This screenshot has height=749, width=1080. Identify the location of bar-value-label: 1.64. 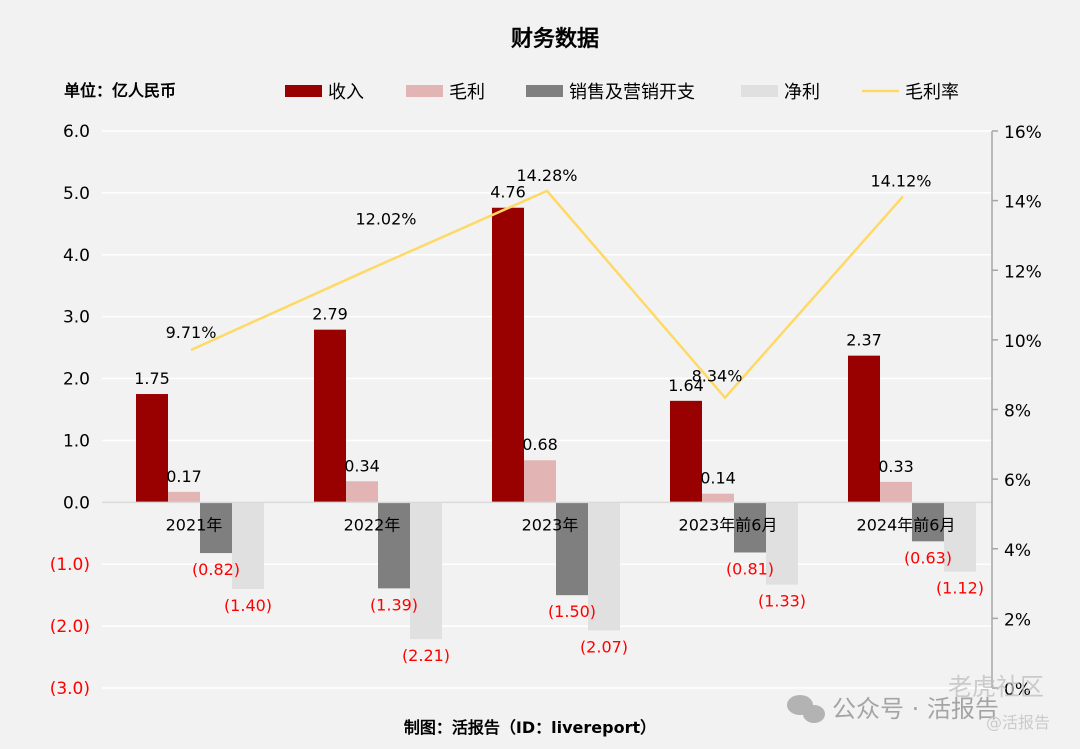
(686, 385).